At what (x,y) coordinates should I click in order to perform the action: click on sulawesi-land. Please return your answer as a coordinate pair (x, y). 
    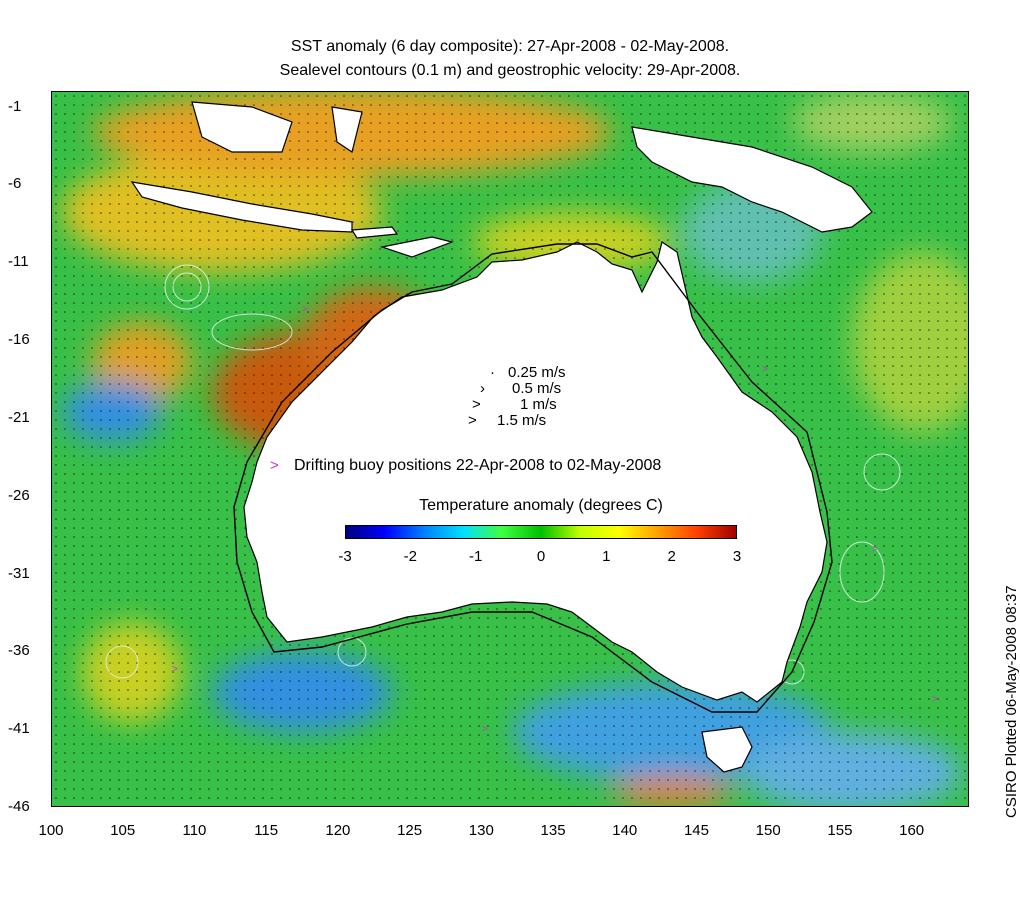
    Looking at the image, I should click on (347, 129).